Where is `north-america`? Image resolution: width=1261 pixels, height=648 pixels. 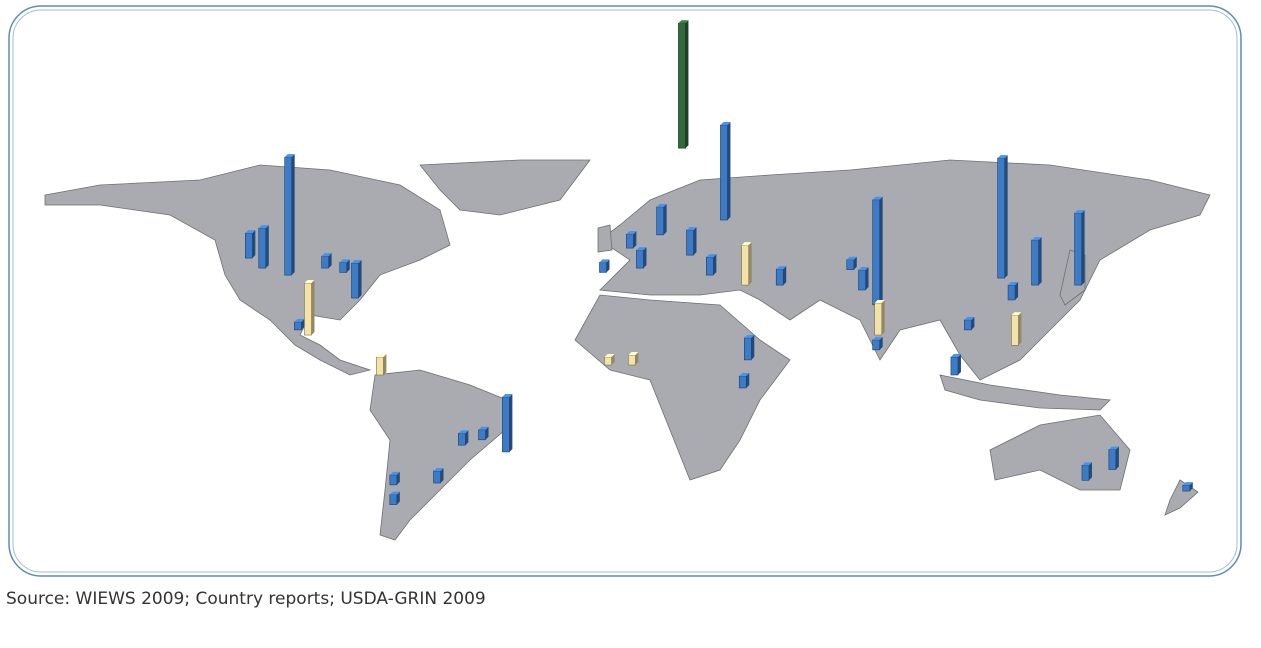
north-america is located at coordinates (247, 270).